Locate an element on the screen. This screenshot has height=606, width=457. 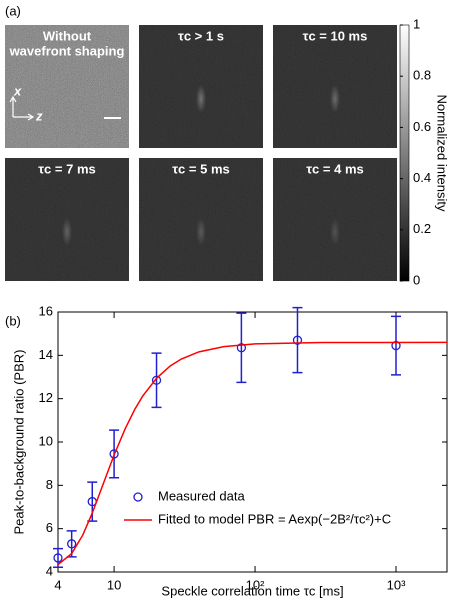
image-title: τc = 5 ms is located at coordinates (200, 168).